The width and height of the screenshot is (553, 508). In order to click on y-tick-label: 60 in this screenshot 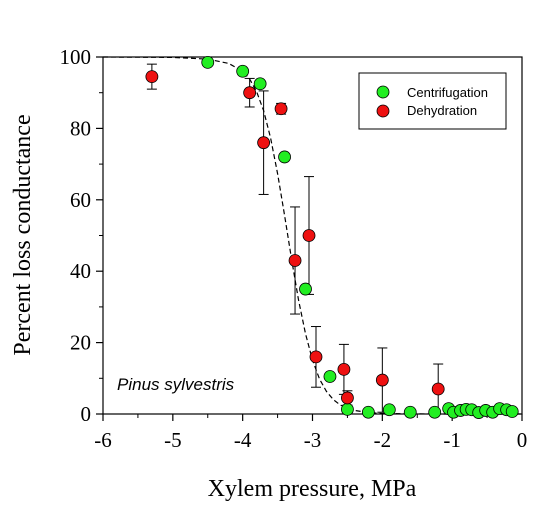, I will do `click(80, 200)`.